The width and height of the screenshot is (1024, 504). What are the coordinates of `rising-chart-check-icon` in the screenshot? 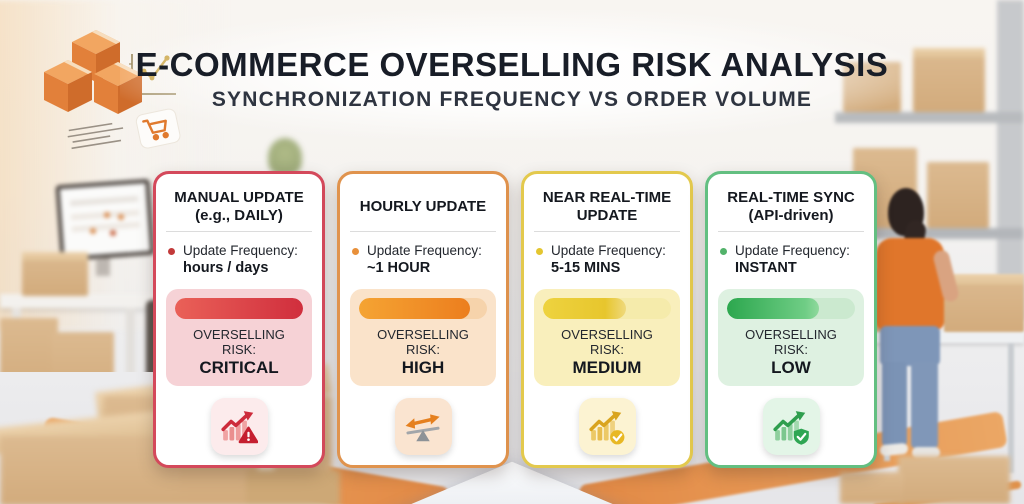 It's located at (607, 426).